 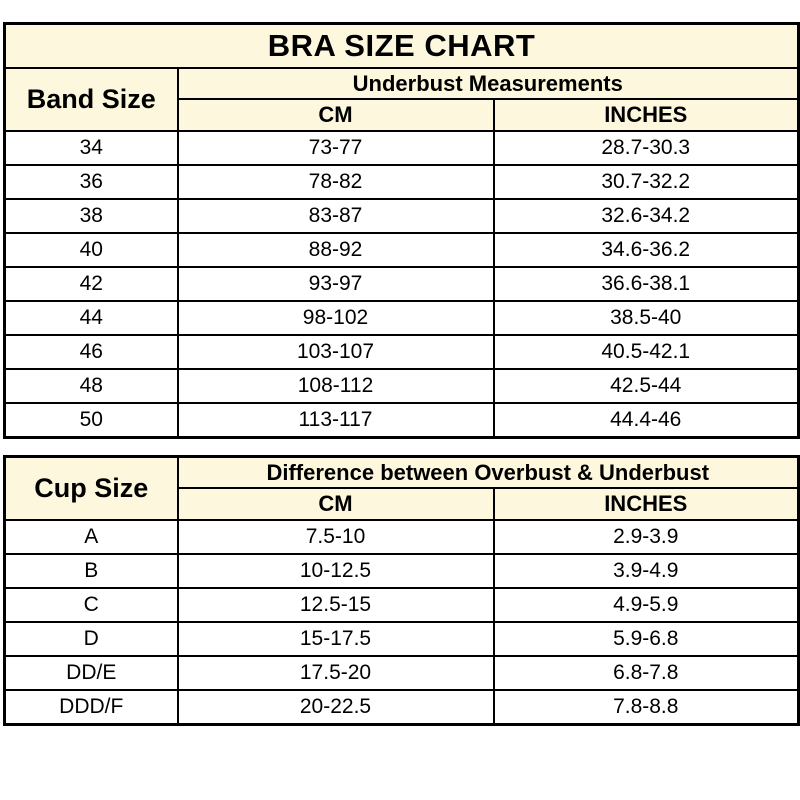 I want to click on cup-inches-header: INCHES, so click(x=646, y=504).